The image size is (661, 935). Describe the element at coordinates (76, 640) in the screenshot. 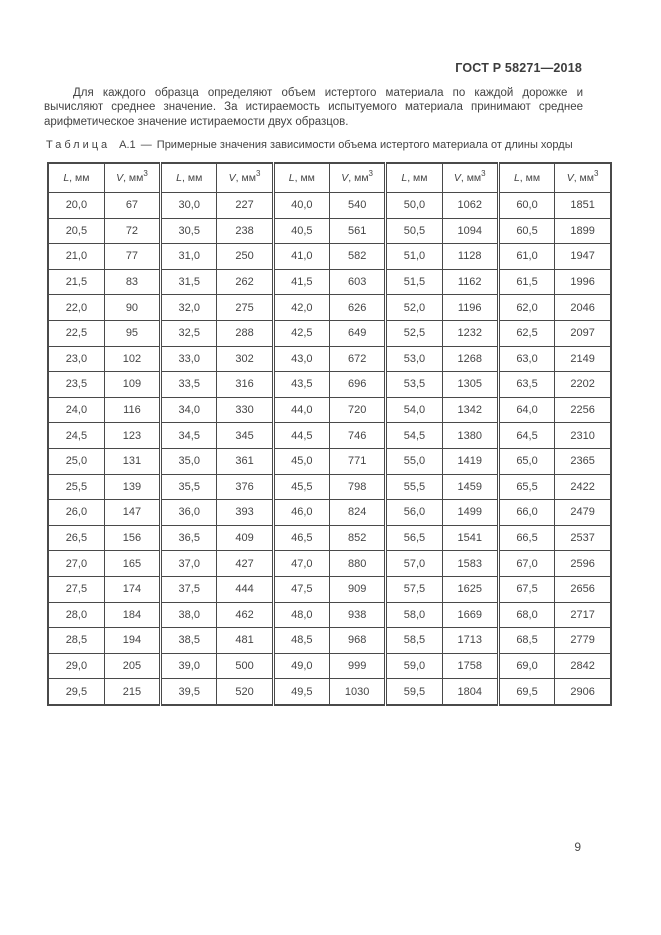

I see `cell-l-value: 28,5` at that location.